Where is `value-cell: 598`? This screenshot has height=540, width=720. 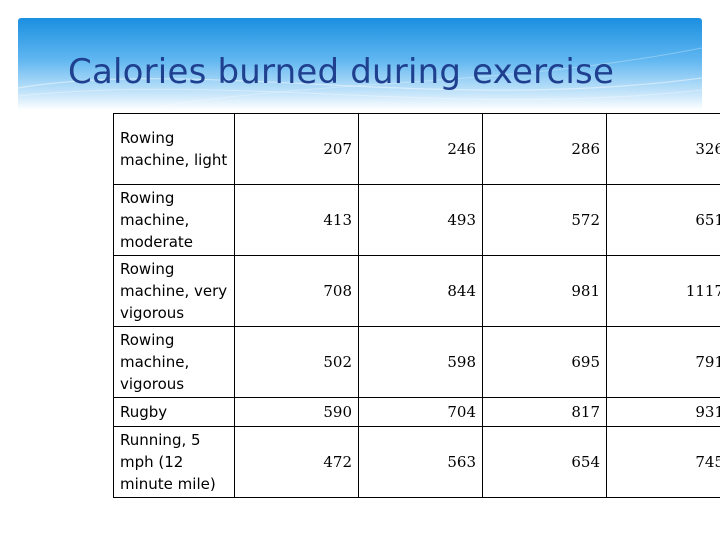 value-cell: 598 is located at coordinates (420, 362).